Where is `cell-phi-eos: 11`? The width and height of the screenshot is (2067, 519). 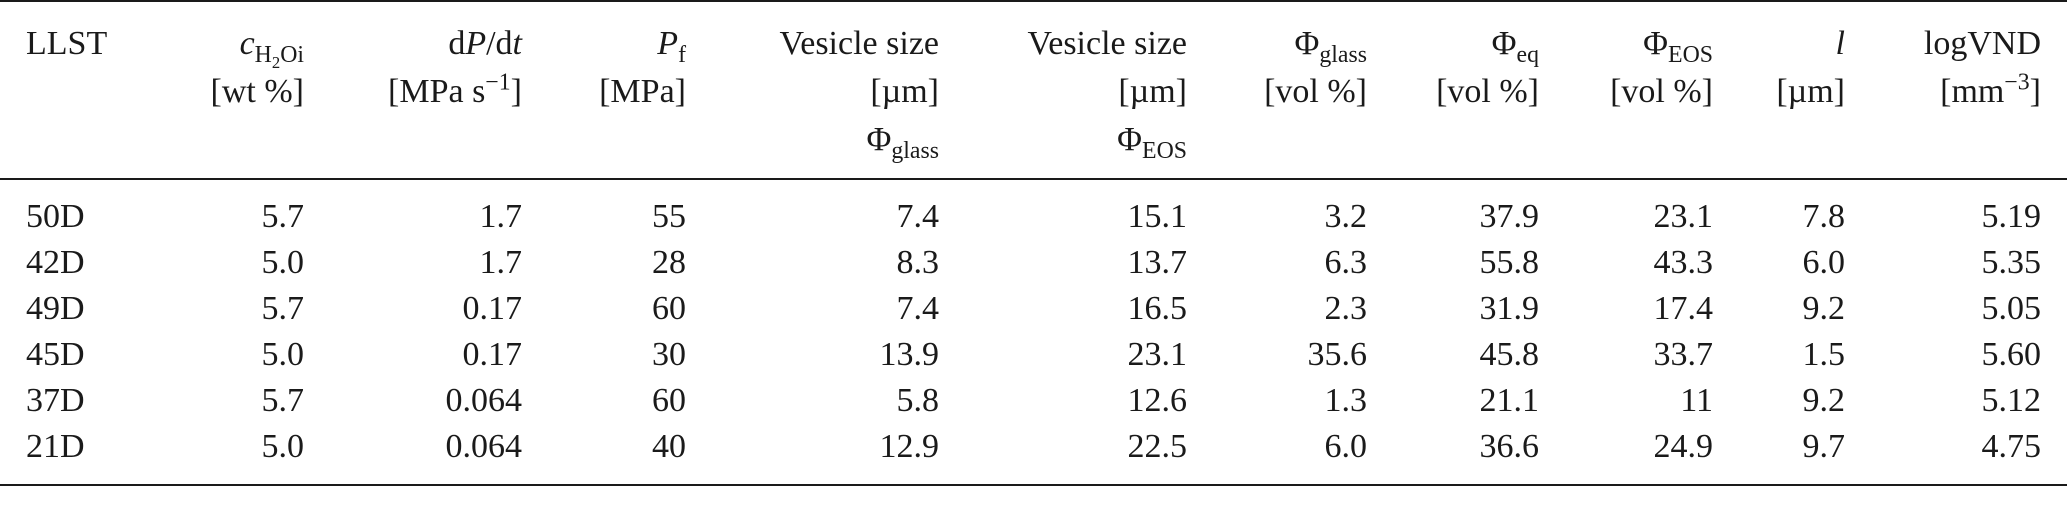
cell-phi-eos: 11 is located at coordinates (1696, 400).